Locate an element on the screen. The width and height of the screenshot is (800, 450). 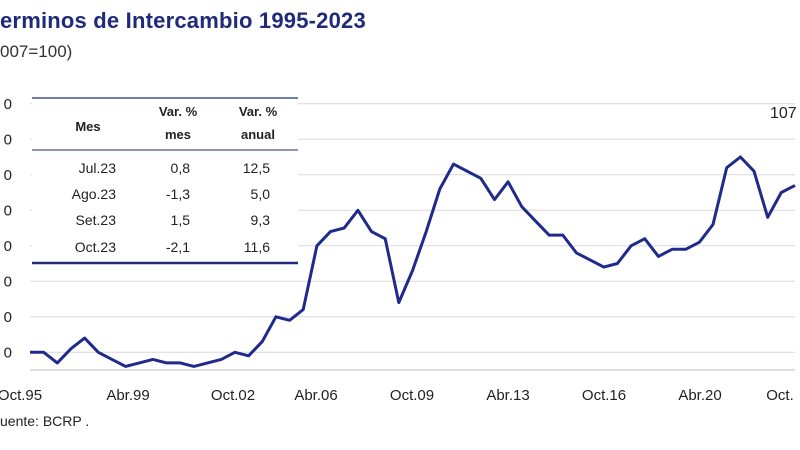
table-cell: 0,8 is located at coordinates (181, 168).